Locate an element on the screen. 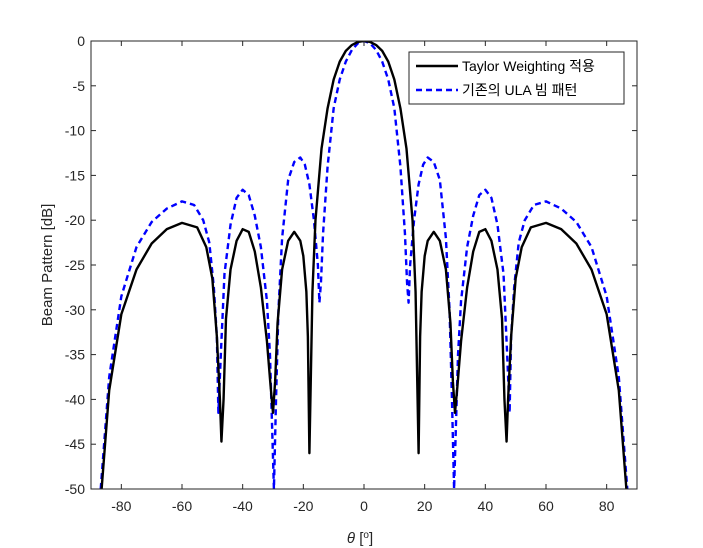 The width and height of the screenshot is (703, 548). x-axis-label-bracket-close: ] is located at coordinates (371, 538).